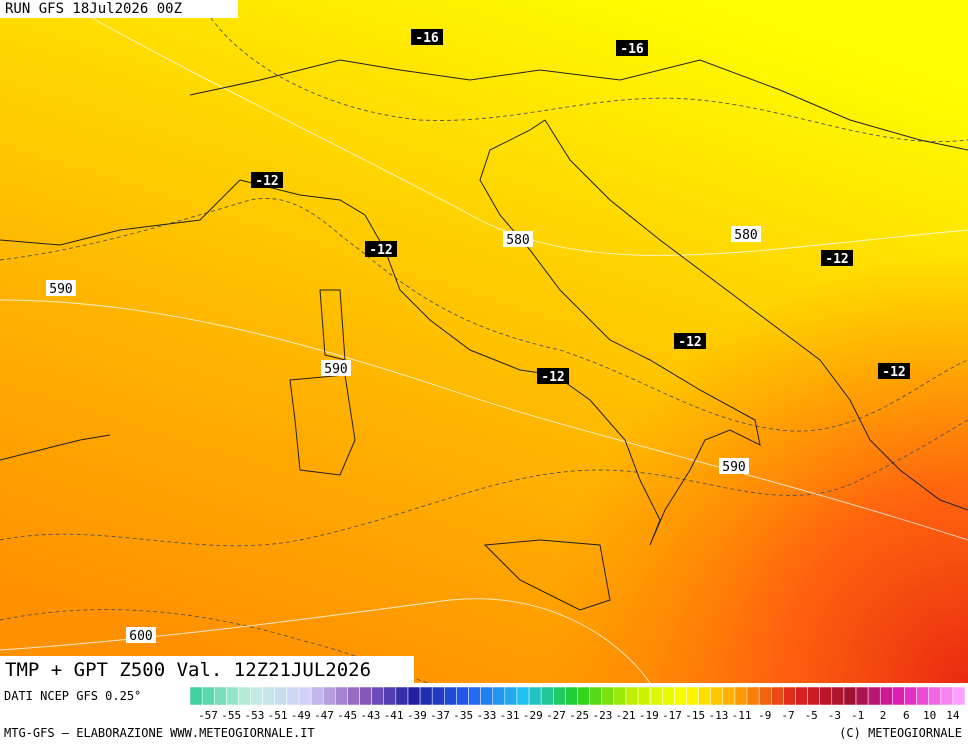 The image size is (968, 745). What do you see at coordinates (929, 715) in the screenshot?
I see `colorbar-label: 10` at bounding box center [929, 715].